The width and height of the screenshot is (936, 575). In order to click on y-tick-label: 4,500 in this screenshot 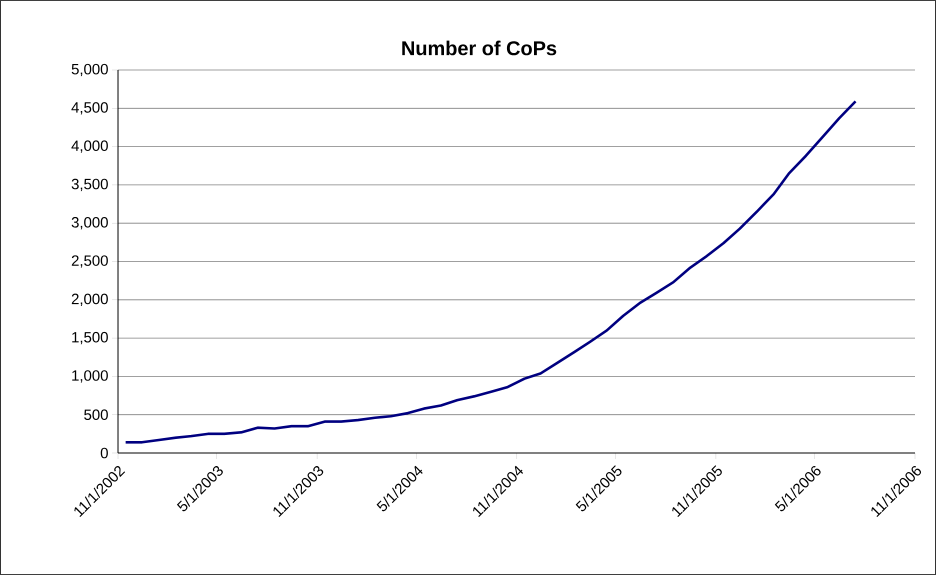, I will do `click(89, 108)`.